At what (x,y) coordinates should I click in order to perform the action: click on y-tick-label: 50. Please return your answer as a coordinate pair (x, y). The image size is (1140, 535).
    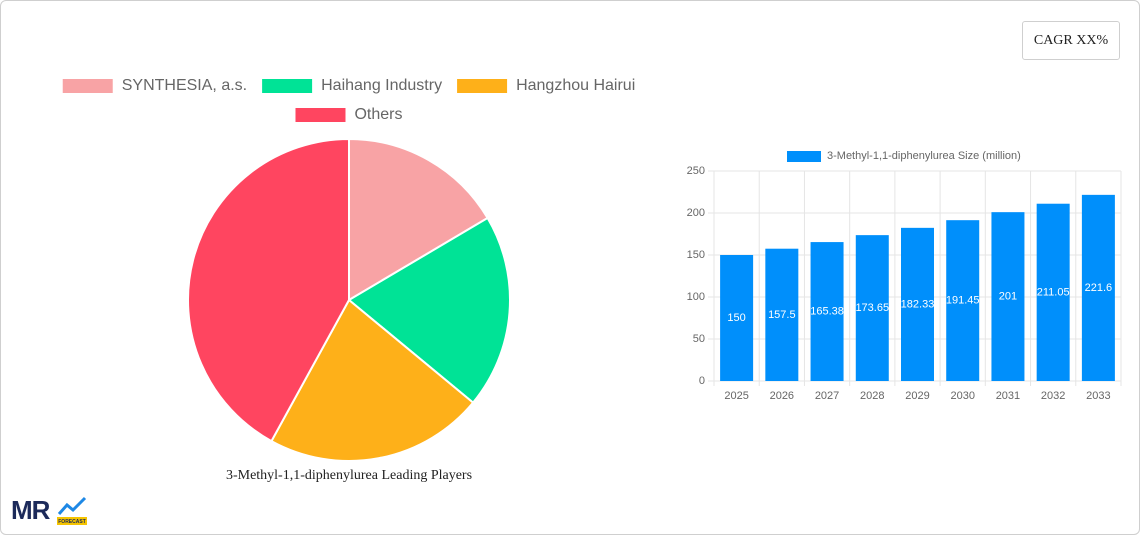
    Looking at the image, I should click on (699, 339).